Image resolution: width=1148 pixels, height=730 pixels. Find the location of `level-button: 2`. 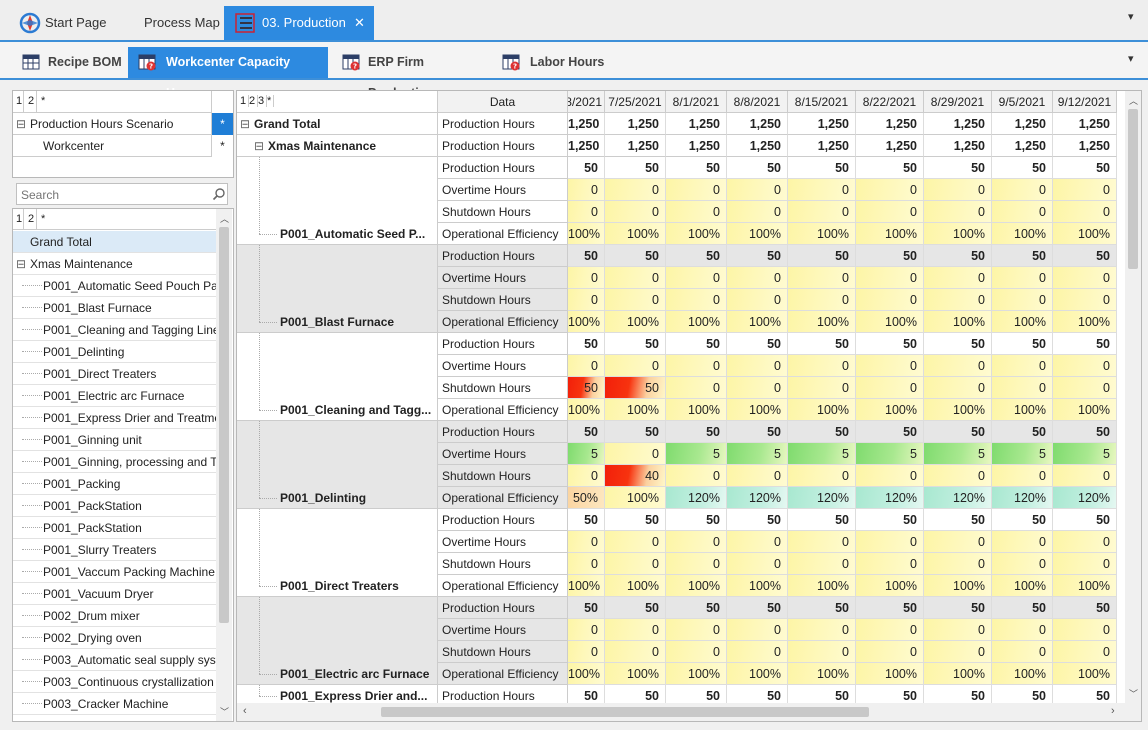

level-button: 2 is located at coordinates (31, 219).